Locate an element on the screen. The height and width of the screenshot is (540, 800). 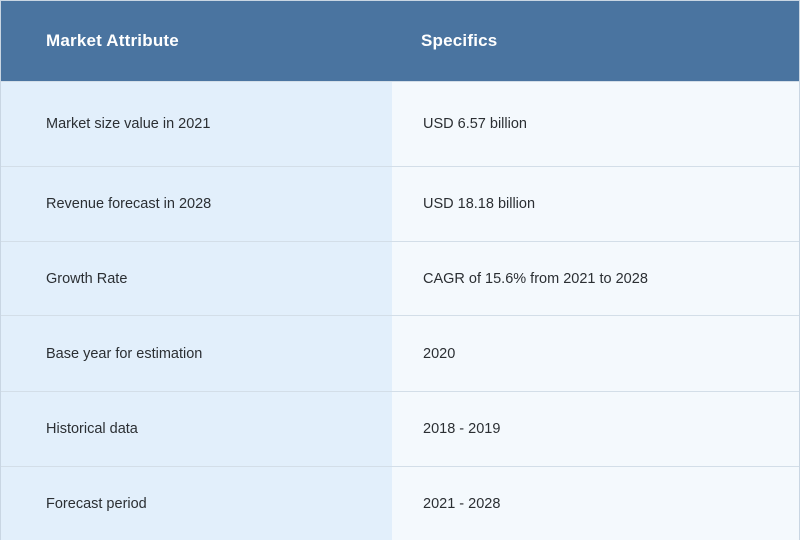
specific-cell: 2020 is located at coordinates (595, 353).